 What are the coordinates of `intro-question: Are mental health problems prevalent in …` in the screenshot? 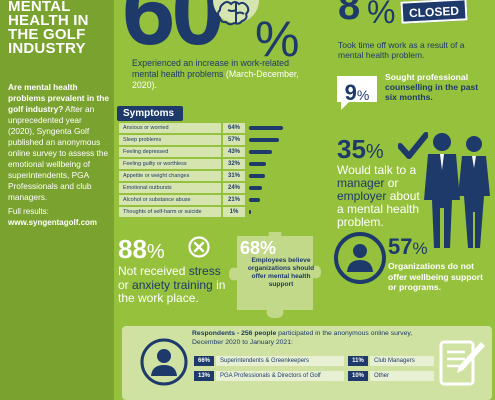 It's located at (58, 98).